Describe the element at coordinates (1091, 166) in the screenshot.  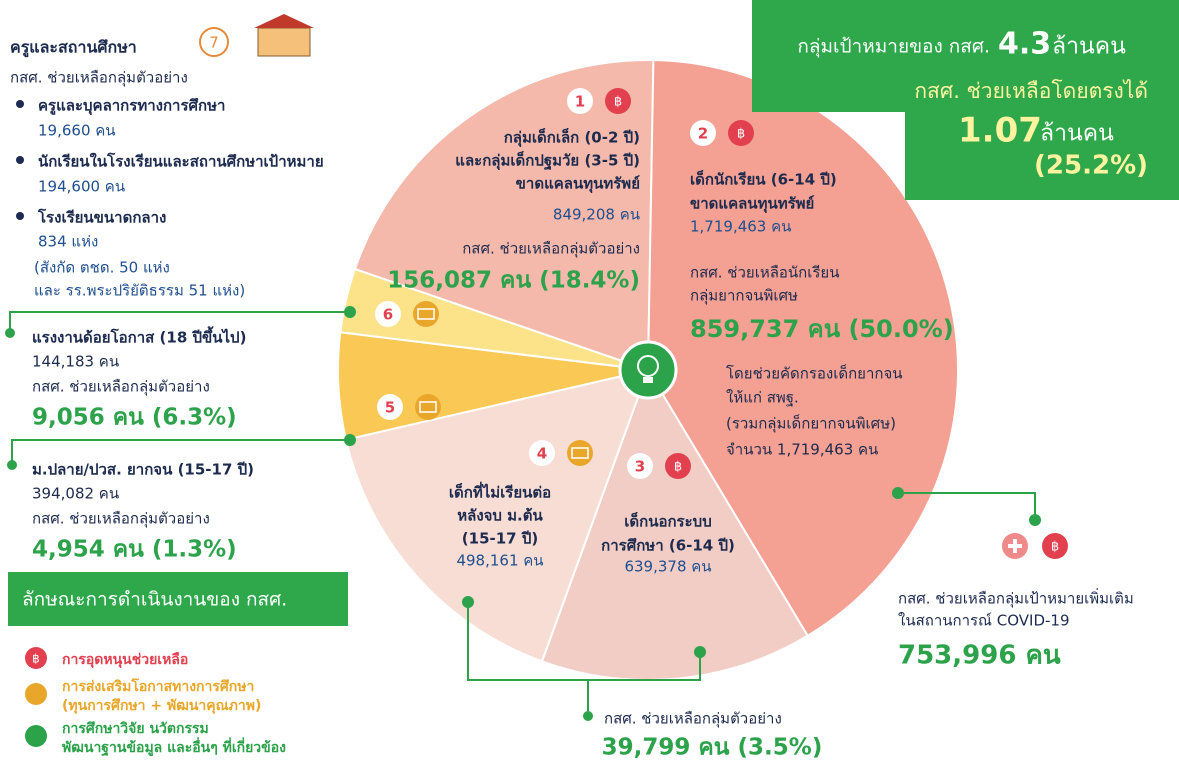
I see `direct-pct: (25.2%)` at that location.